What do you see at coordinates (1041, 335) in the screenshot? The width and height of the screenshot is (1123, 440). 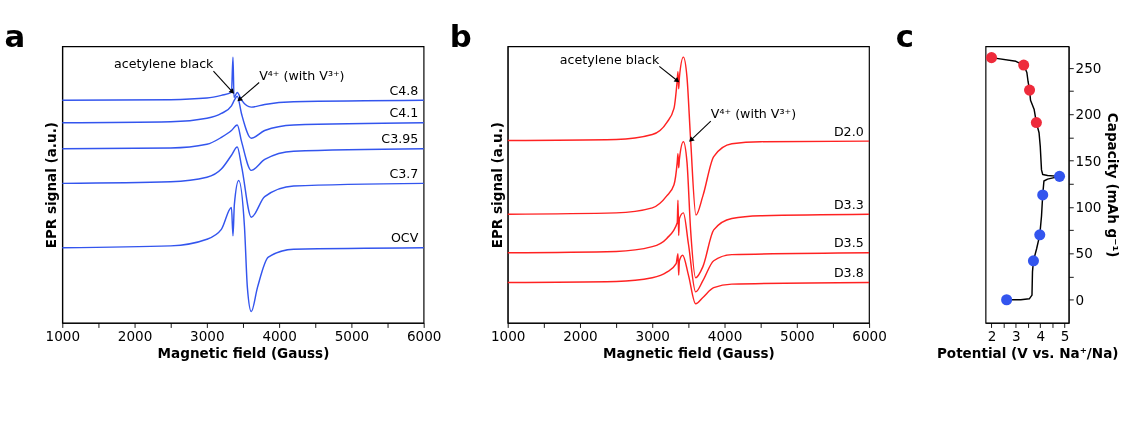 I see `x-tick-label: 4` at bounding box center [1041, 335].